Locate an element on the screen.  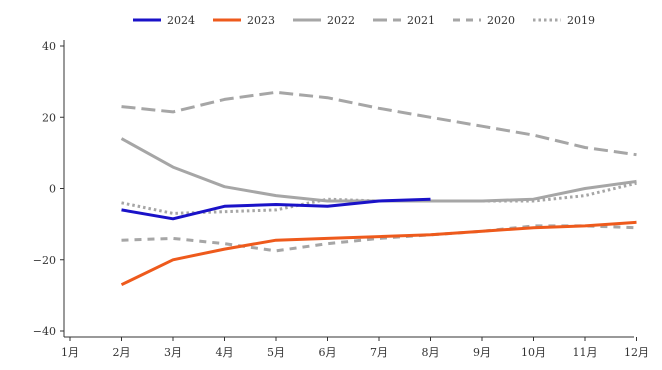
legend-label-2023: 2023 is located at coordinates (261, 20).